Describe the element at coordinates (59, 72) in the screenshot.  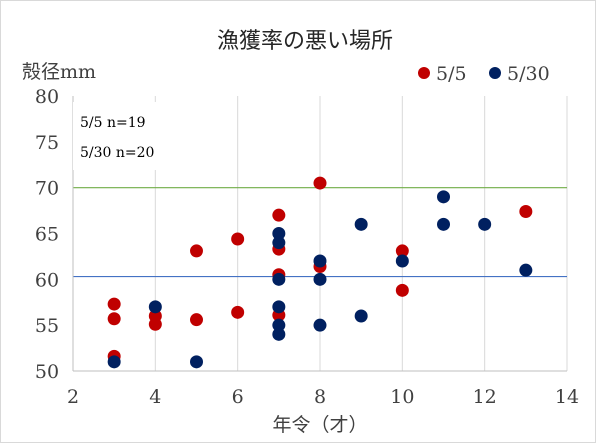
I see `y-axis-label: 殻径mm` at that location.